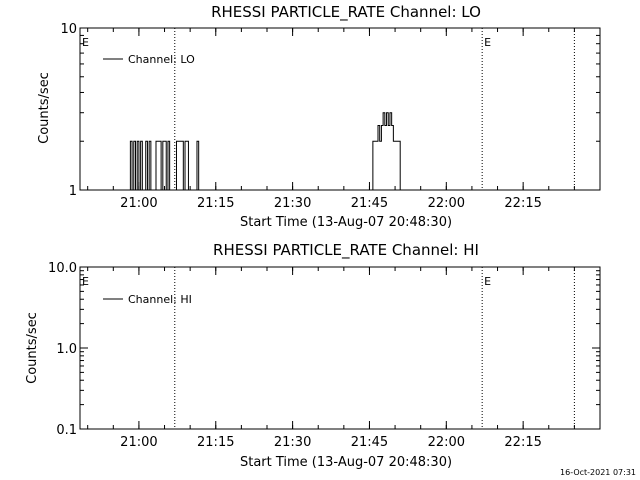 This screenshot has width=640, height=480. Describe the element at coordinates (32, 348) in the screenshot. I see `panel2-ylabel: Counts/sec` at that location.